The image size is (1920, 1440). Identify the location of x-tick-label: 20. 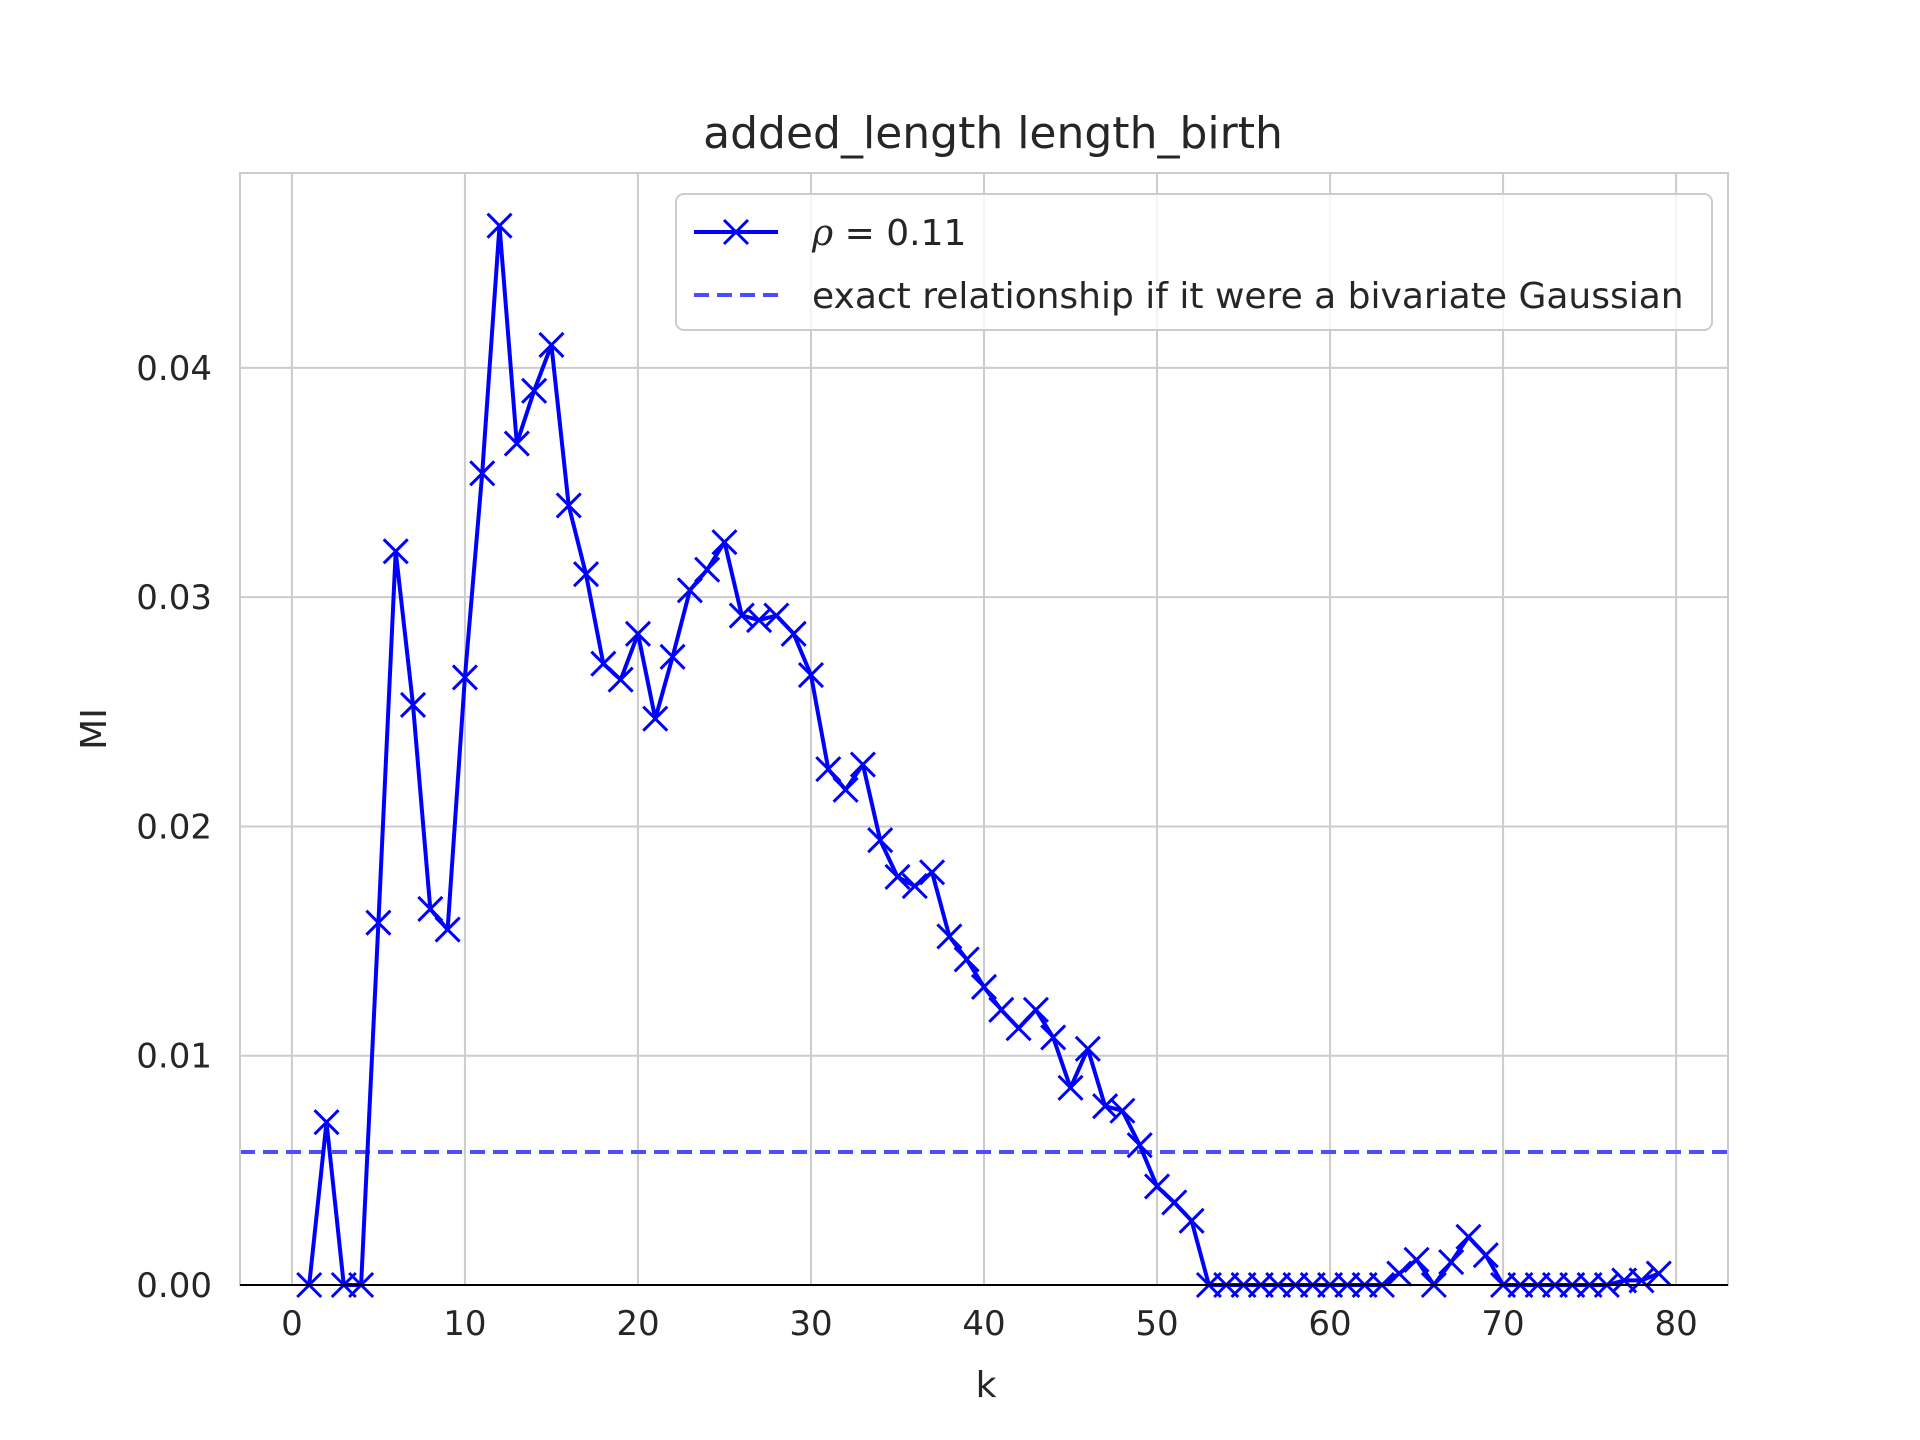
(637, 1324).